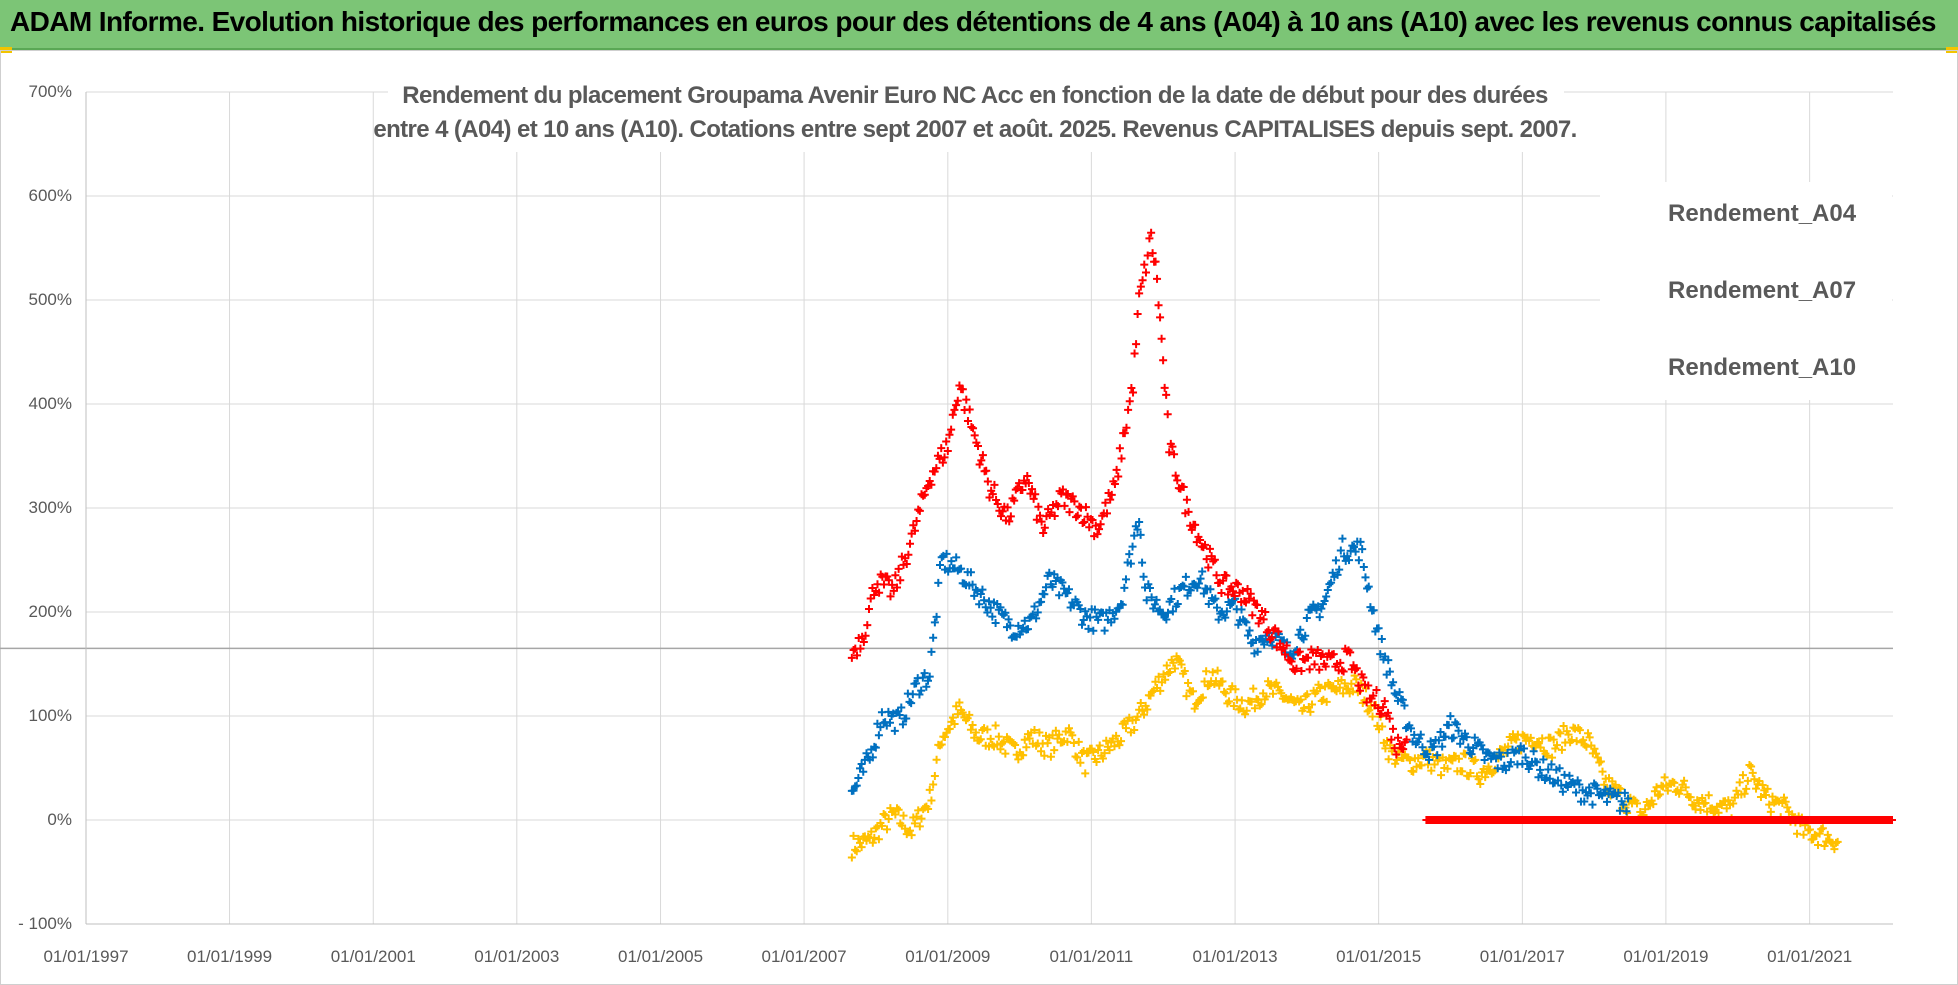 The height and width of the screenshot is (985, 1958). I want to click on x-tick-label: 01/01/2009, so click(947, 956).